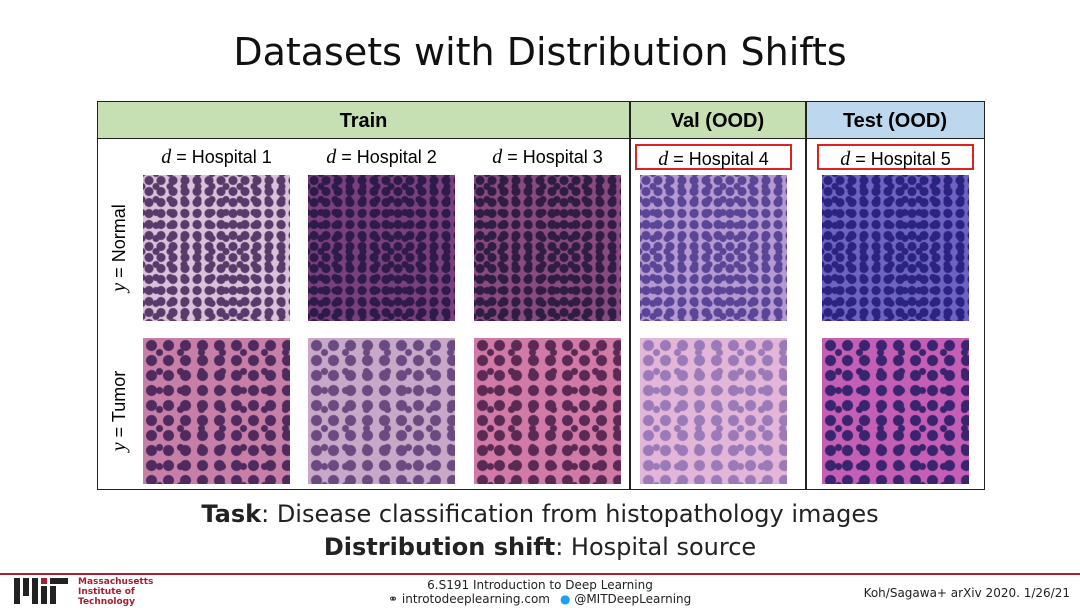 The image size is (1080, 608). I want to click on column-label: d = Hospital 4, so click(713, 157).